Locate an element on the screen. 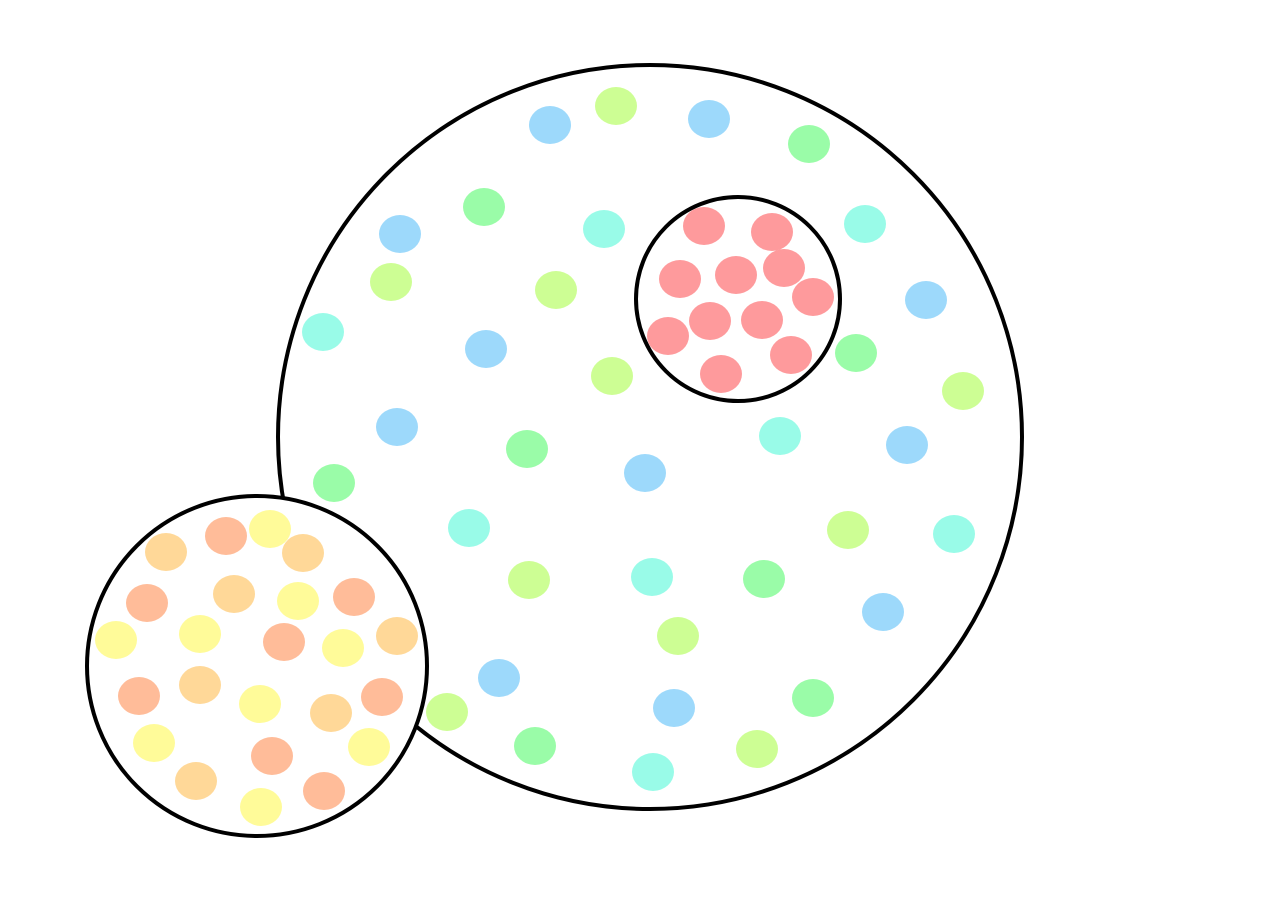 The image size is (1280, 905). warm-group-dots is located at coordinates (256, 668).